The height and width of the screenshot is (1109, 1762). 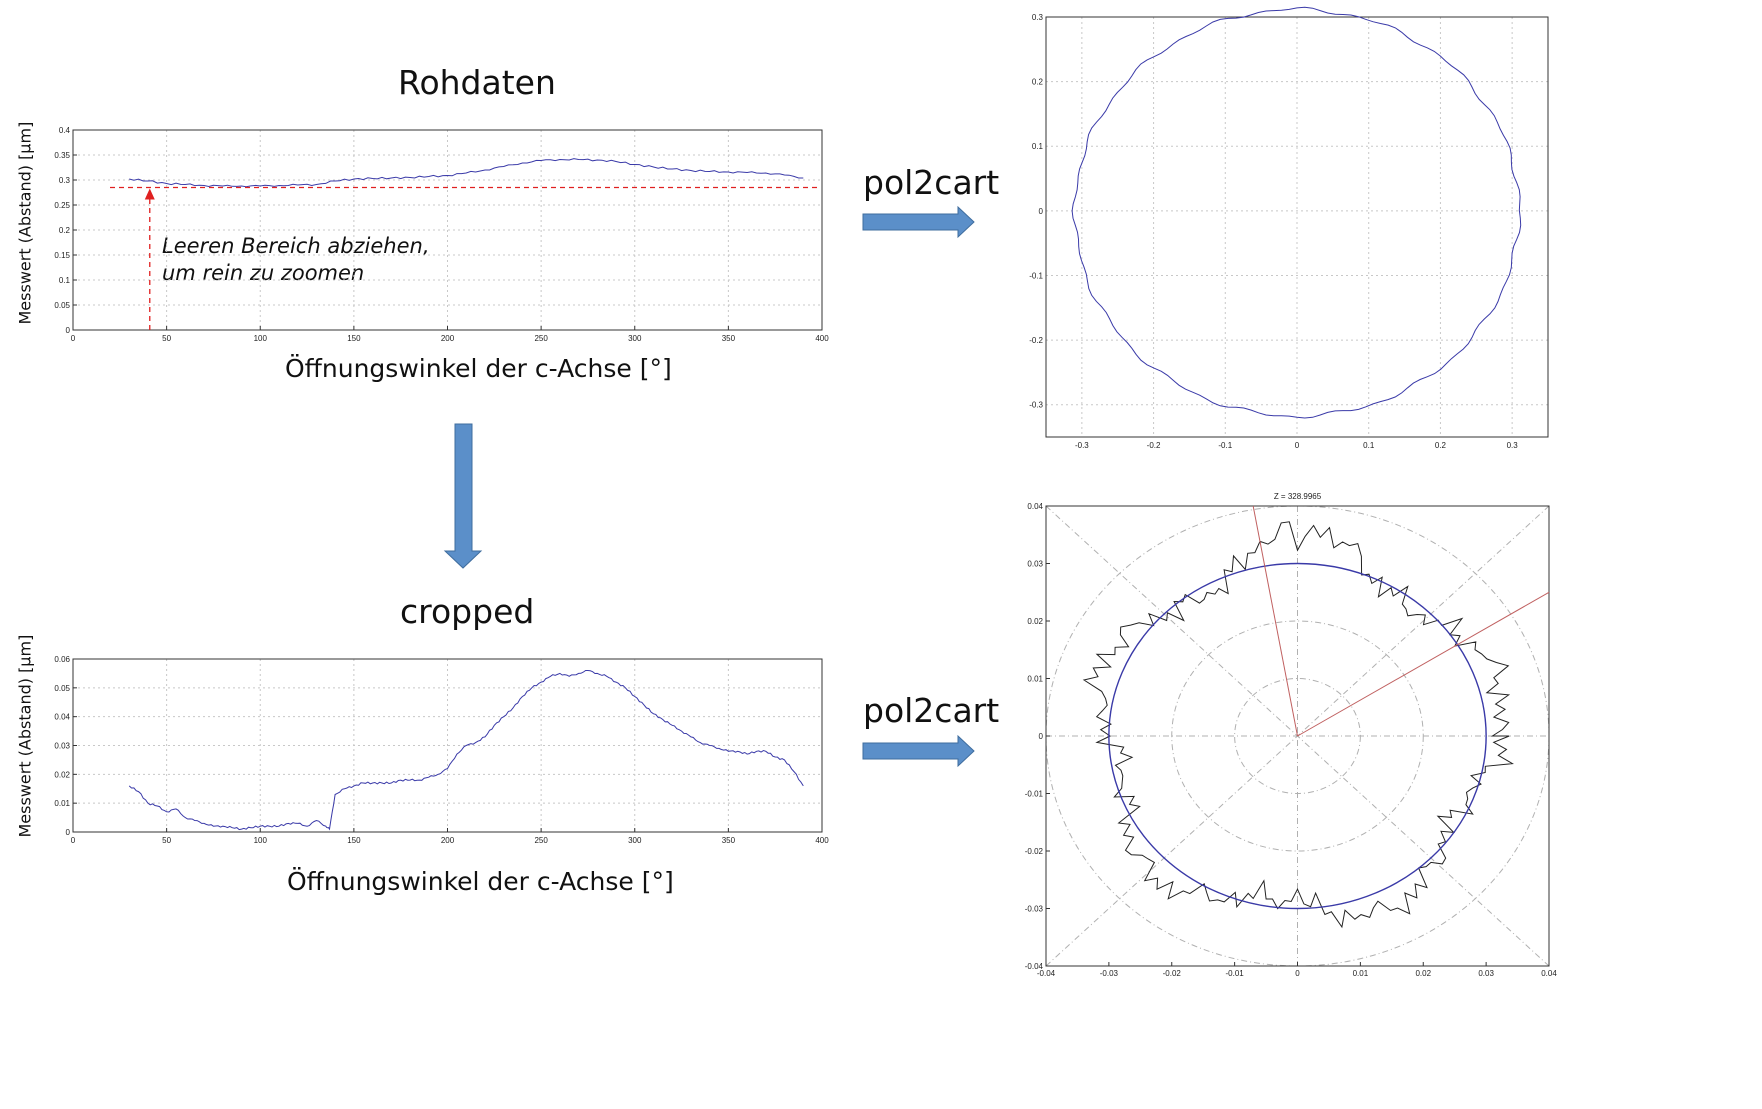 What do you see at coordinates (478, 368) in the screenshot?
I see `raw-xlabel: Öffnungswinkel der c-Achse [°]` at bounding box center [478, 368].